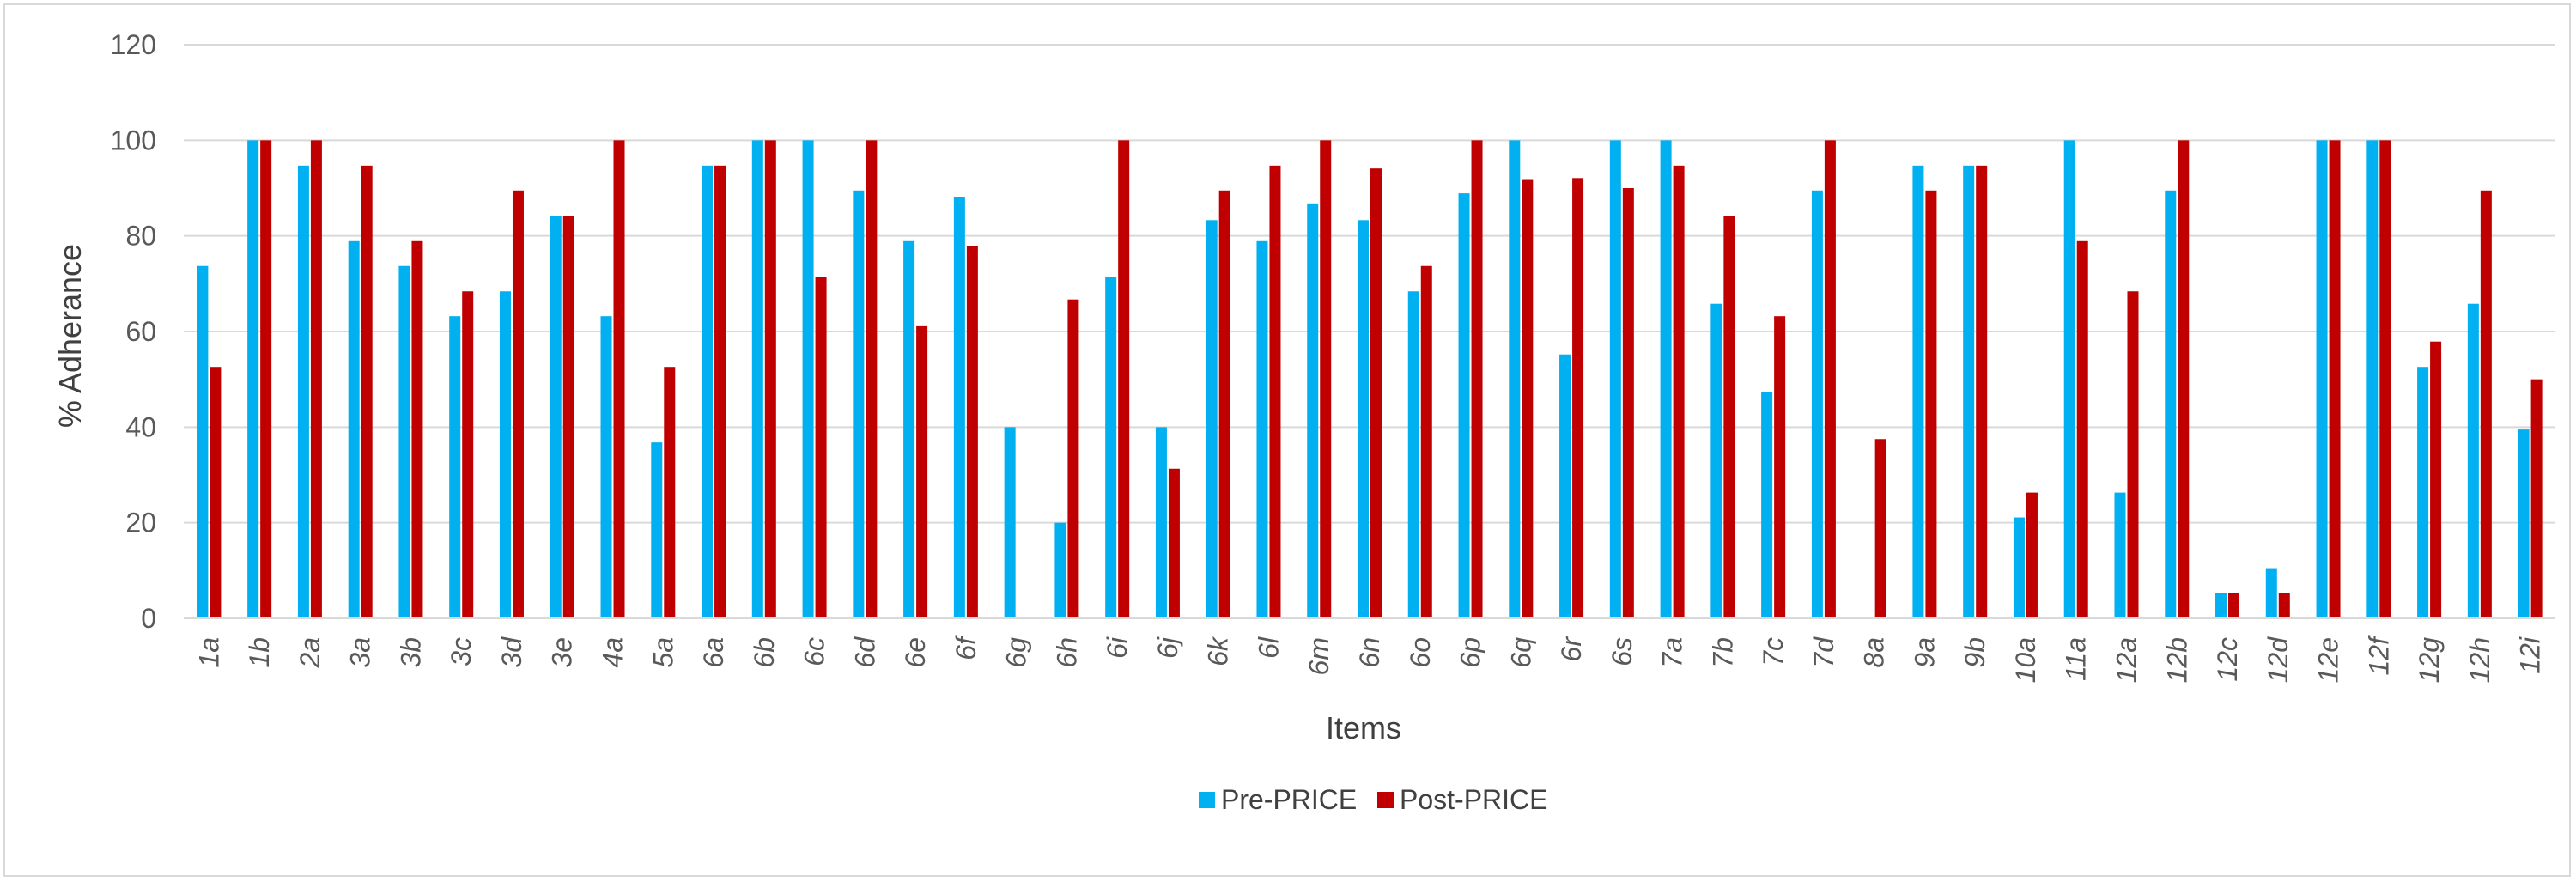 The width and height of the screenshot is (2576, 882). What do you see at coordinates (1124, 379) in the screenshot?
I see `bar-post-price-6i` at bounding box center [1124, 379].